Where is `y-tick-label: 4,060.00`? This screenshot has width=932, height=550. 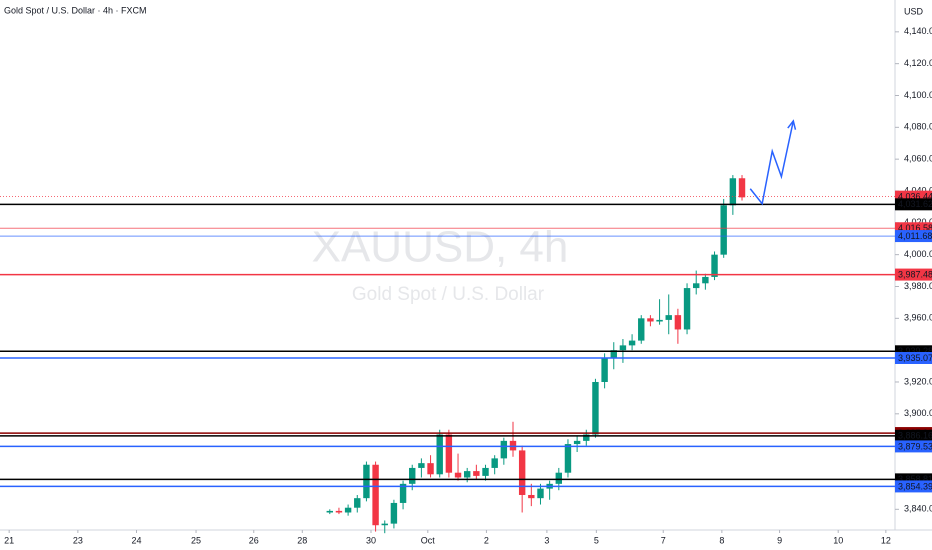 y-tick-label: 4,060.00 is located at coordinates (918, 159).